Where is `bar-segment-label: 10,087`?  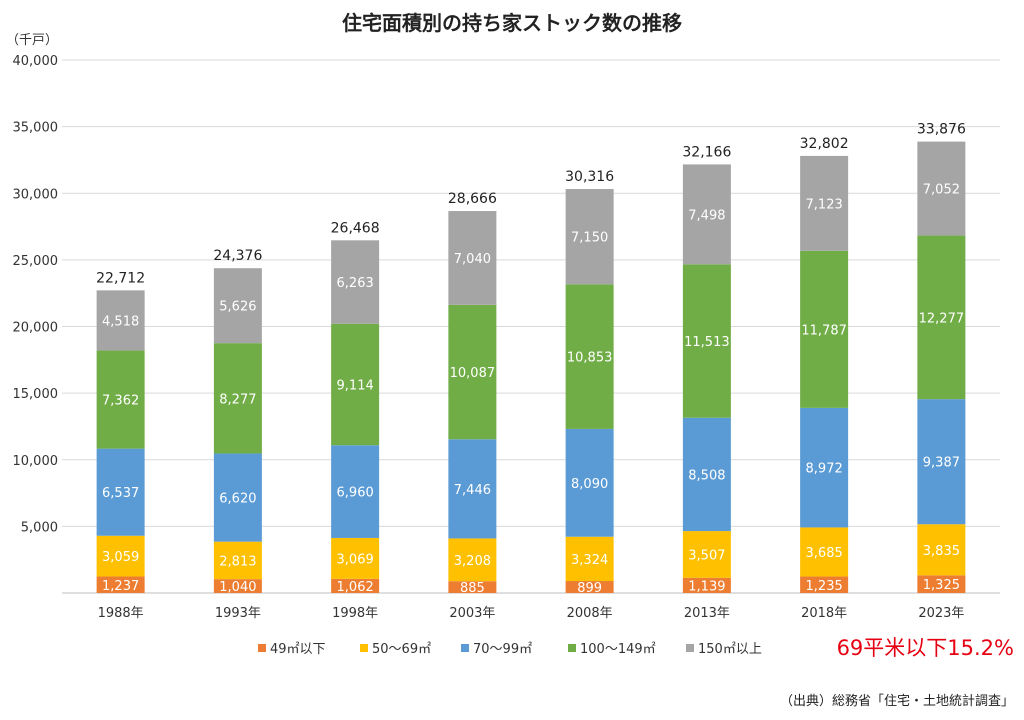 bar-segment-label: 10,087 is located at coordinates (473, 373).